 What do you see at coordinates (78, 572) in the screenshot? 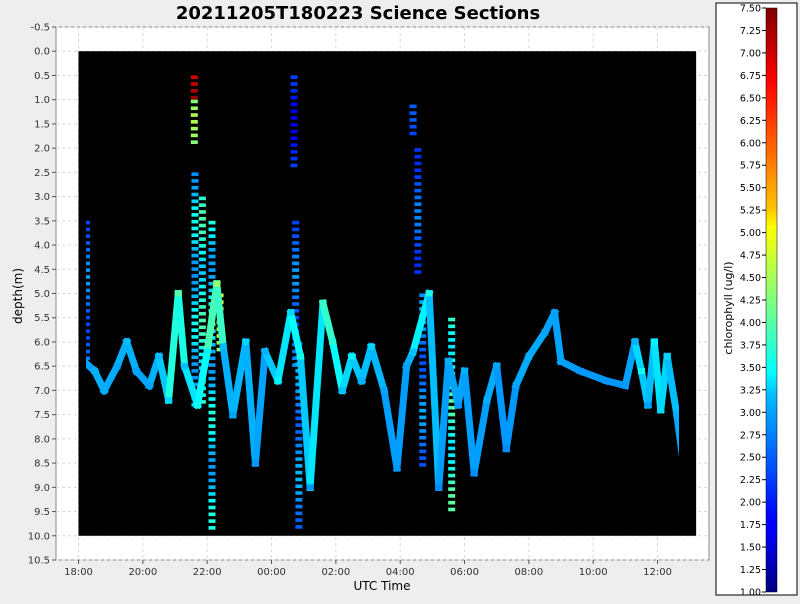
I see `x-tick-label: 18:00` at bounding box center [78, 572].